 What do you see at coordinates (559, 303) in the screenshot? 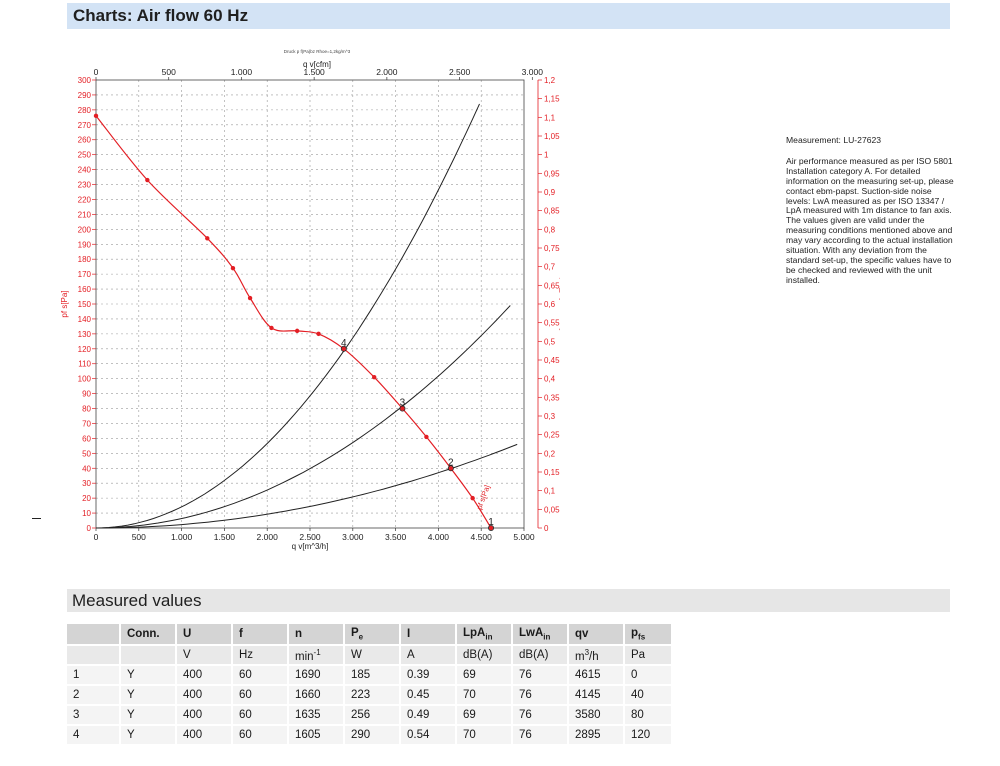
I see `y-right-axis-label: pfs_E[IN.W2O]` at bounding box center [559, 303].